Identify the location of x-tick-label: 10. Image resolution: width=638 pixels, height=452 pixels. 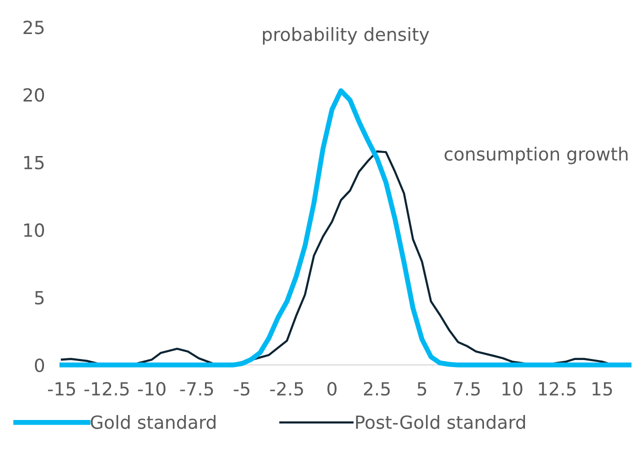
(512, 389).